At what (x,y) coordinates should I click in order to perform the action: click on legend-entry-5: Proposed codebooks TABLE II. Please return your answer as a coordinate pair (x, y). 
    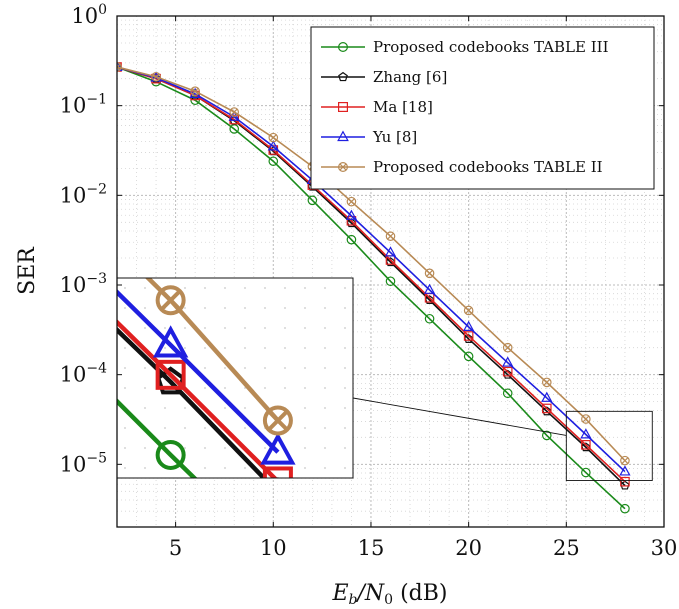
    Looking at the image, I should click on (462, 167).